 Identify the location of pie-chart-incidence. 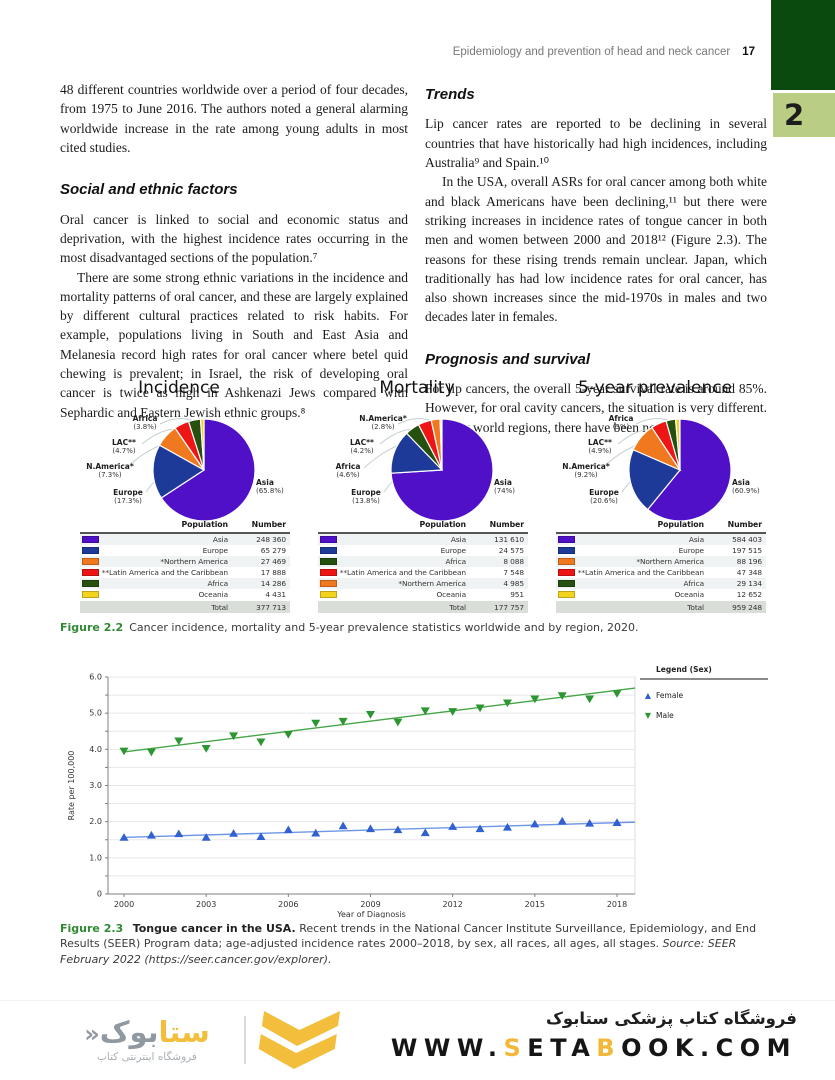
(204, 470).